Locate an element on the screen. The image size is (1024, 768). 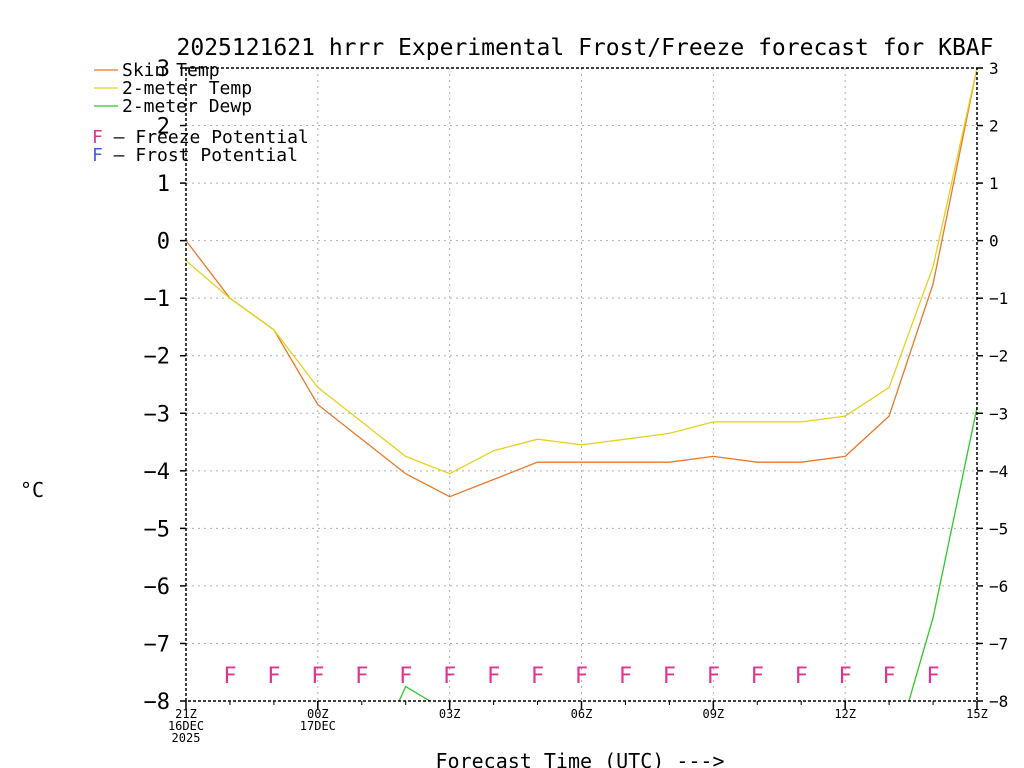
x-tick-label: 21Z is located at coordinates (186, 714).